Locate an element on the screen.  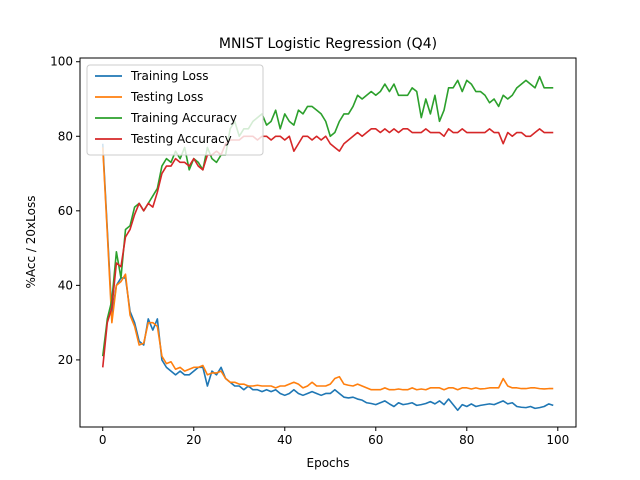
x-tick-label: 60 is located at coordinates (375, 440).